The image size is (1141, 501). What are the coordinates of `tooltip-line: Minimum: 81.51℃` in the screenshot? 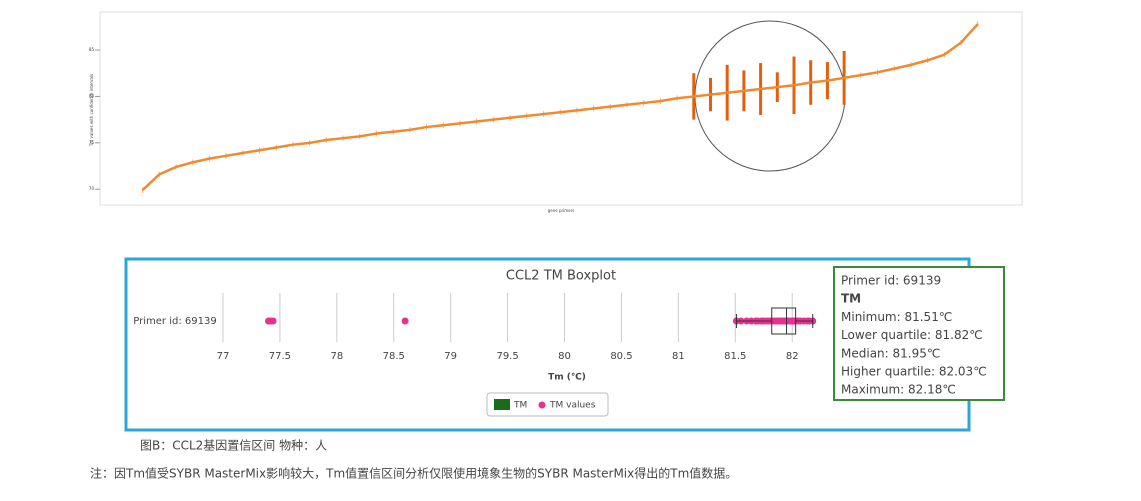 It's located at (896, 317).